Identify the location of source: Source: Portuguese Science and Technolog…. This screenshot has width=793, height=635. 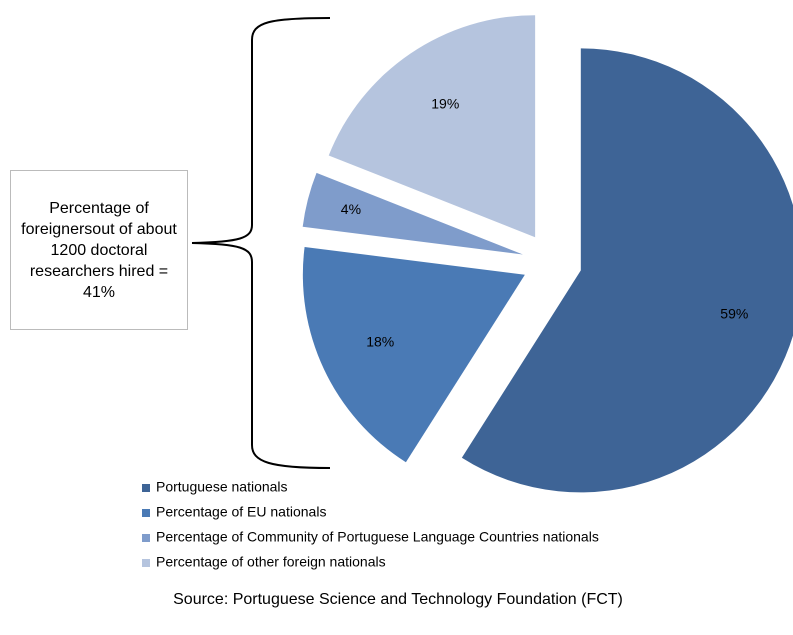
(398, 599).